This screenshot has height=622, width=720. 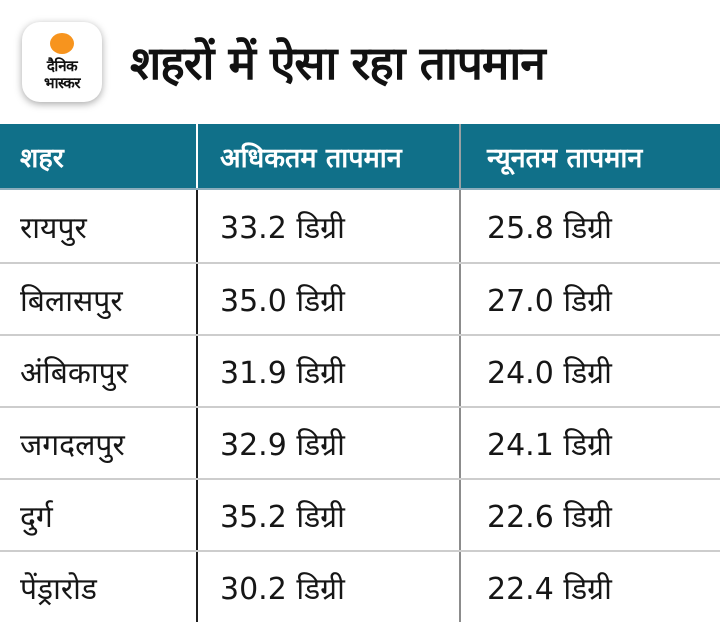 I want to click on max-temp-cell: 35.2 डिग्री, so click(x=327, y=515).